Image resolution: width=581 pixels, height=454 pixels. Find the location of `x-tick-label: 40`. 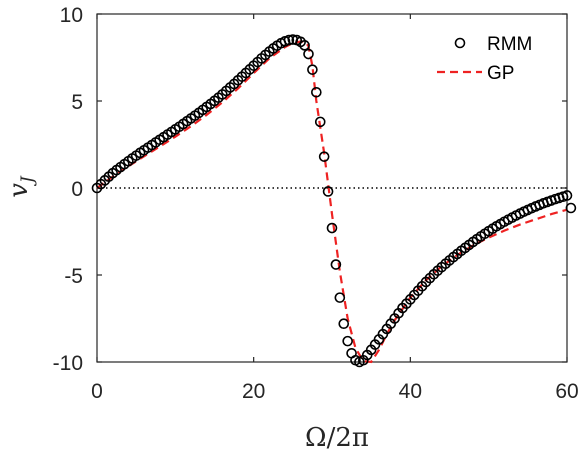

x-tick-label: 40 is located at coordinates (410, 391).